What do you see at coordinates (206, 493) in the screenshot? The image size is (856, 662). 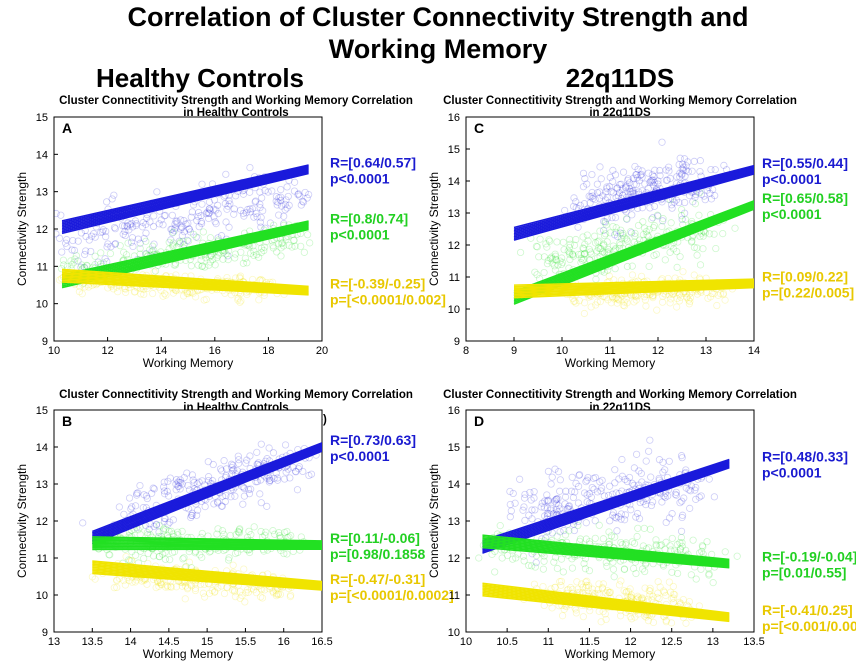 I see `fit-lines-blue` at bounding box center [206, 493].